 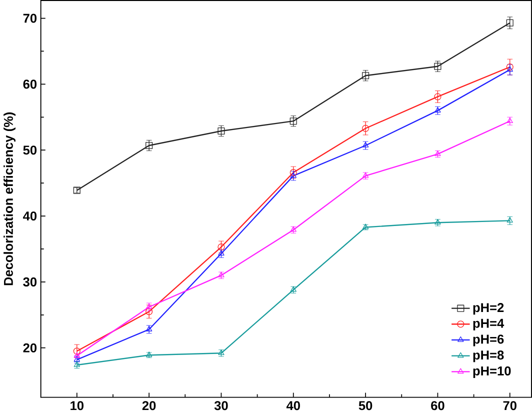 I want to click on legend-label: pH=4, so click(x=488, y=325).